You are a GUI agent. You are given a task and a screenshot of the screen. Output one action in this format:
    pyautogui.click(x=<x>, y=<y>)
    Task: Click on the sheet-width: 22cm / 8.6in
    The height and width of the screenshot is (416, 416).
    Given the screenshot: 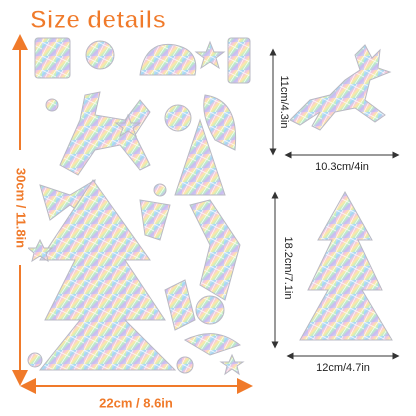 What is the action you would take?
    pyautogui.click(x=136, y=402)
    